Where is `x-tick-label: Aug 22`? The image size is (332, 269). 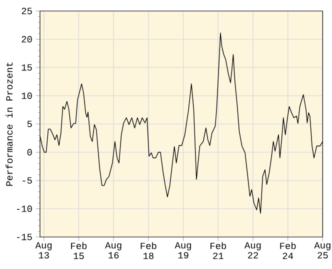
x-tick-label: Aug 22 is located at coordinates (252, 250).